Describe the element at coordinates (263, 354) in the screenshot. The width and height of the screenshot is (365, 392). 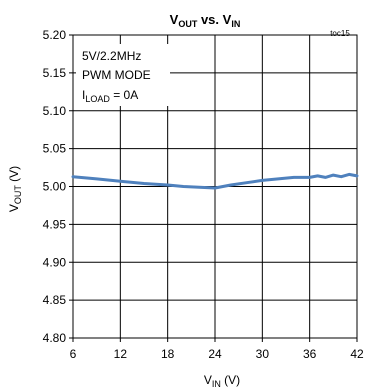
I see `x-tick-label: 30` at that location.